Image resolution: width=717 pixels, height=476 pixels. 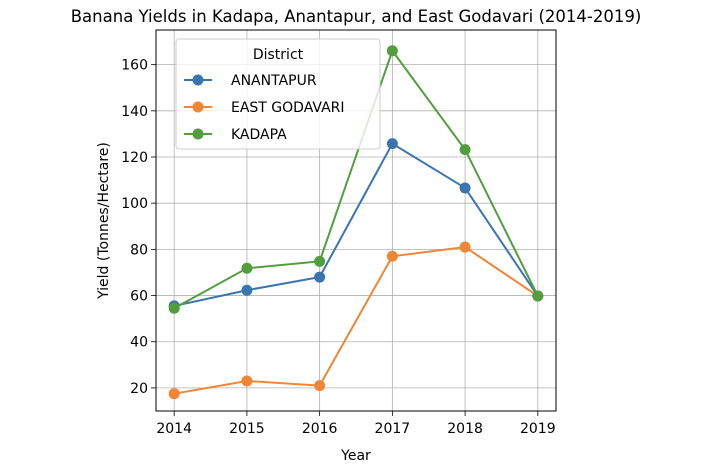 I want to click on y-tick-label: 20, so click(x=139, y=389).